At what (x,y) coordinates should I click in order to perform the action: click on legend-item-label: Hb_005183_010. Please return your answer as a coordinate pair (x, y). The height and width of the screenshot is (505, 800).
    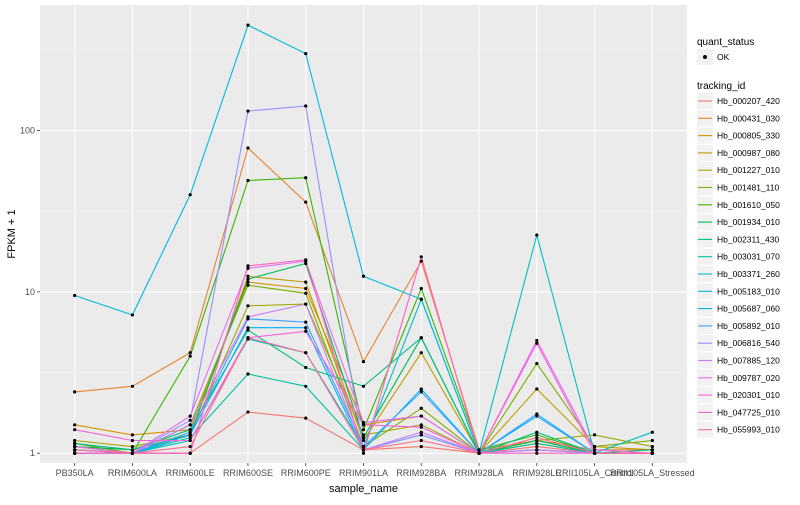
    Looking at the image, I should click on (748, 291).